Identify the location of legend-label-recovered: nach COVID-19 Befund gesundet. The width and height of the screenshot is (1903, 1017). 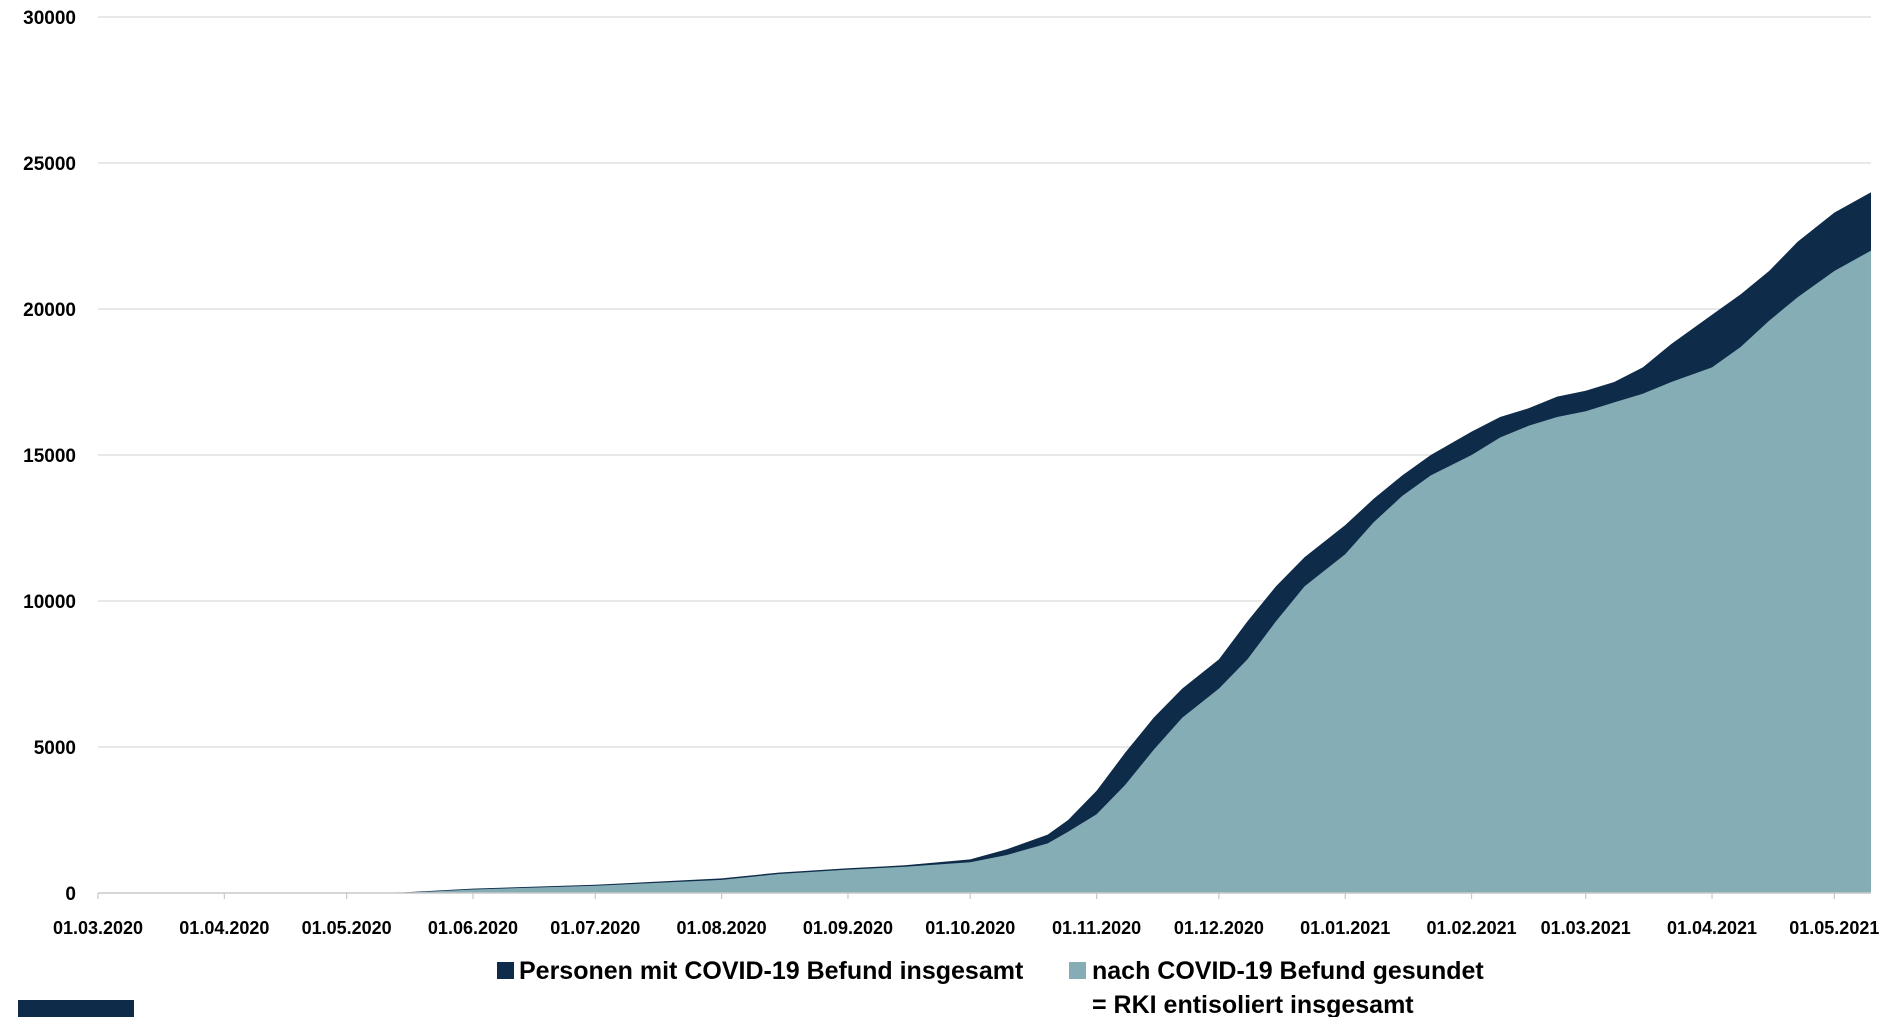
(1288, 971).